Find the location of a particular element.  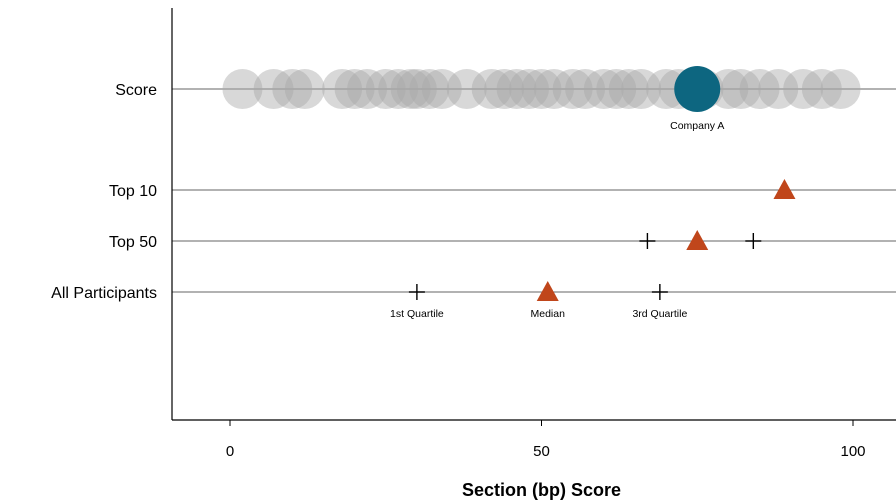

highlight-group: Company A is located at coordinates (697, 99).